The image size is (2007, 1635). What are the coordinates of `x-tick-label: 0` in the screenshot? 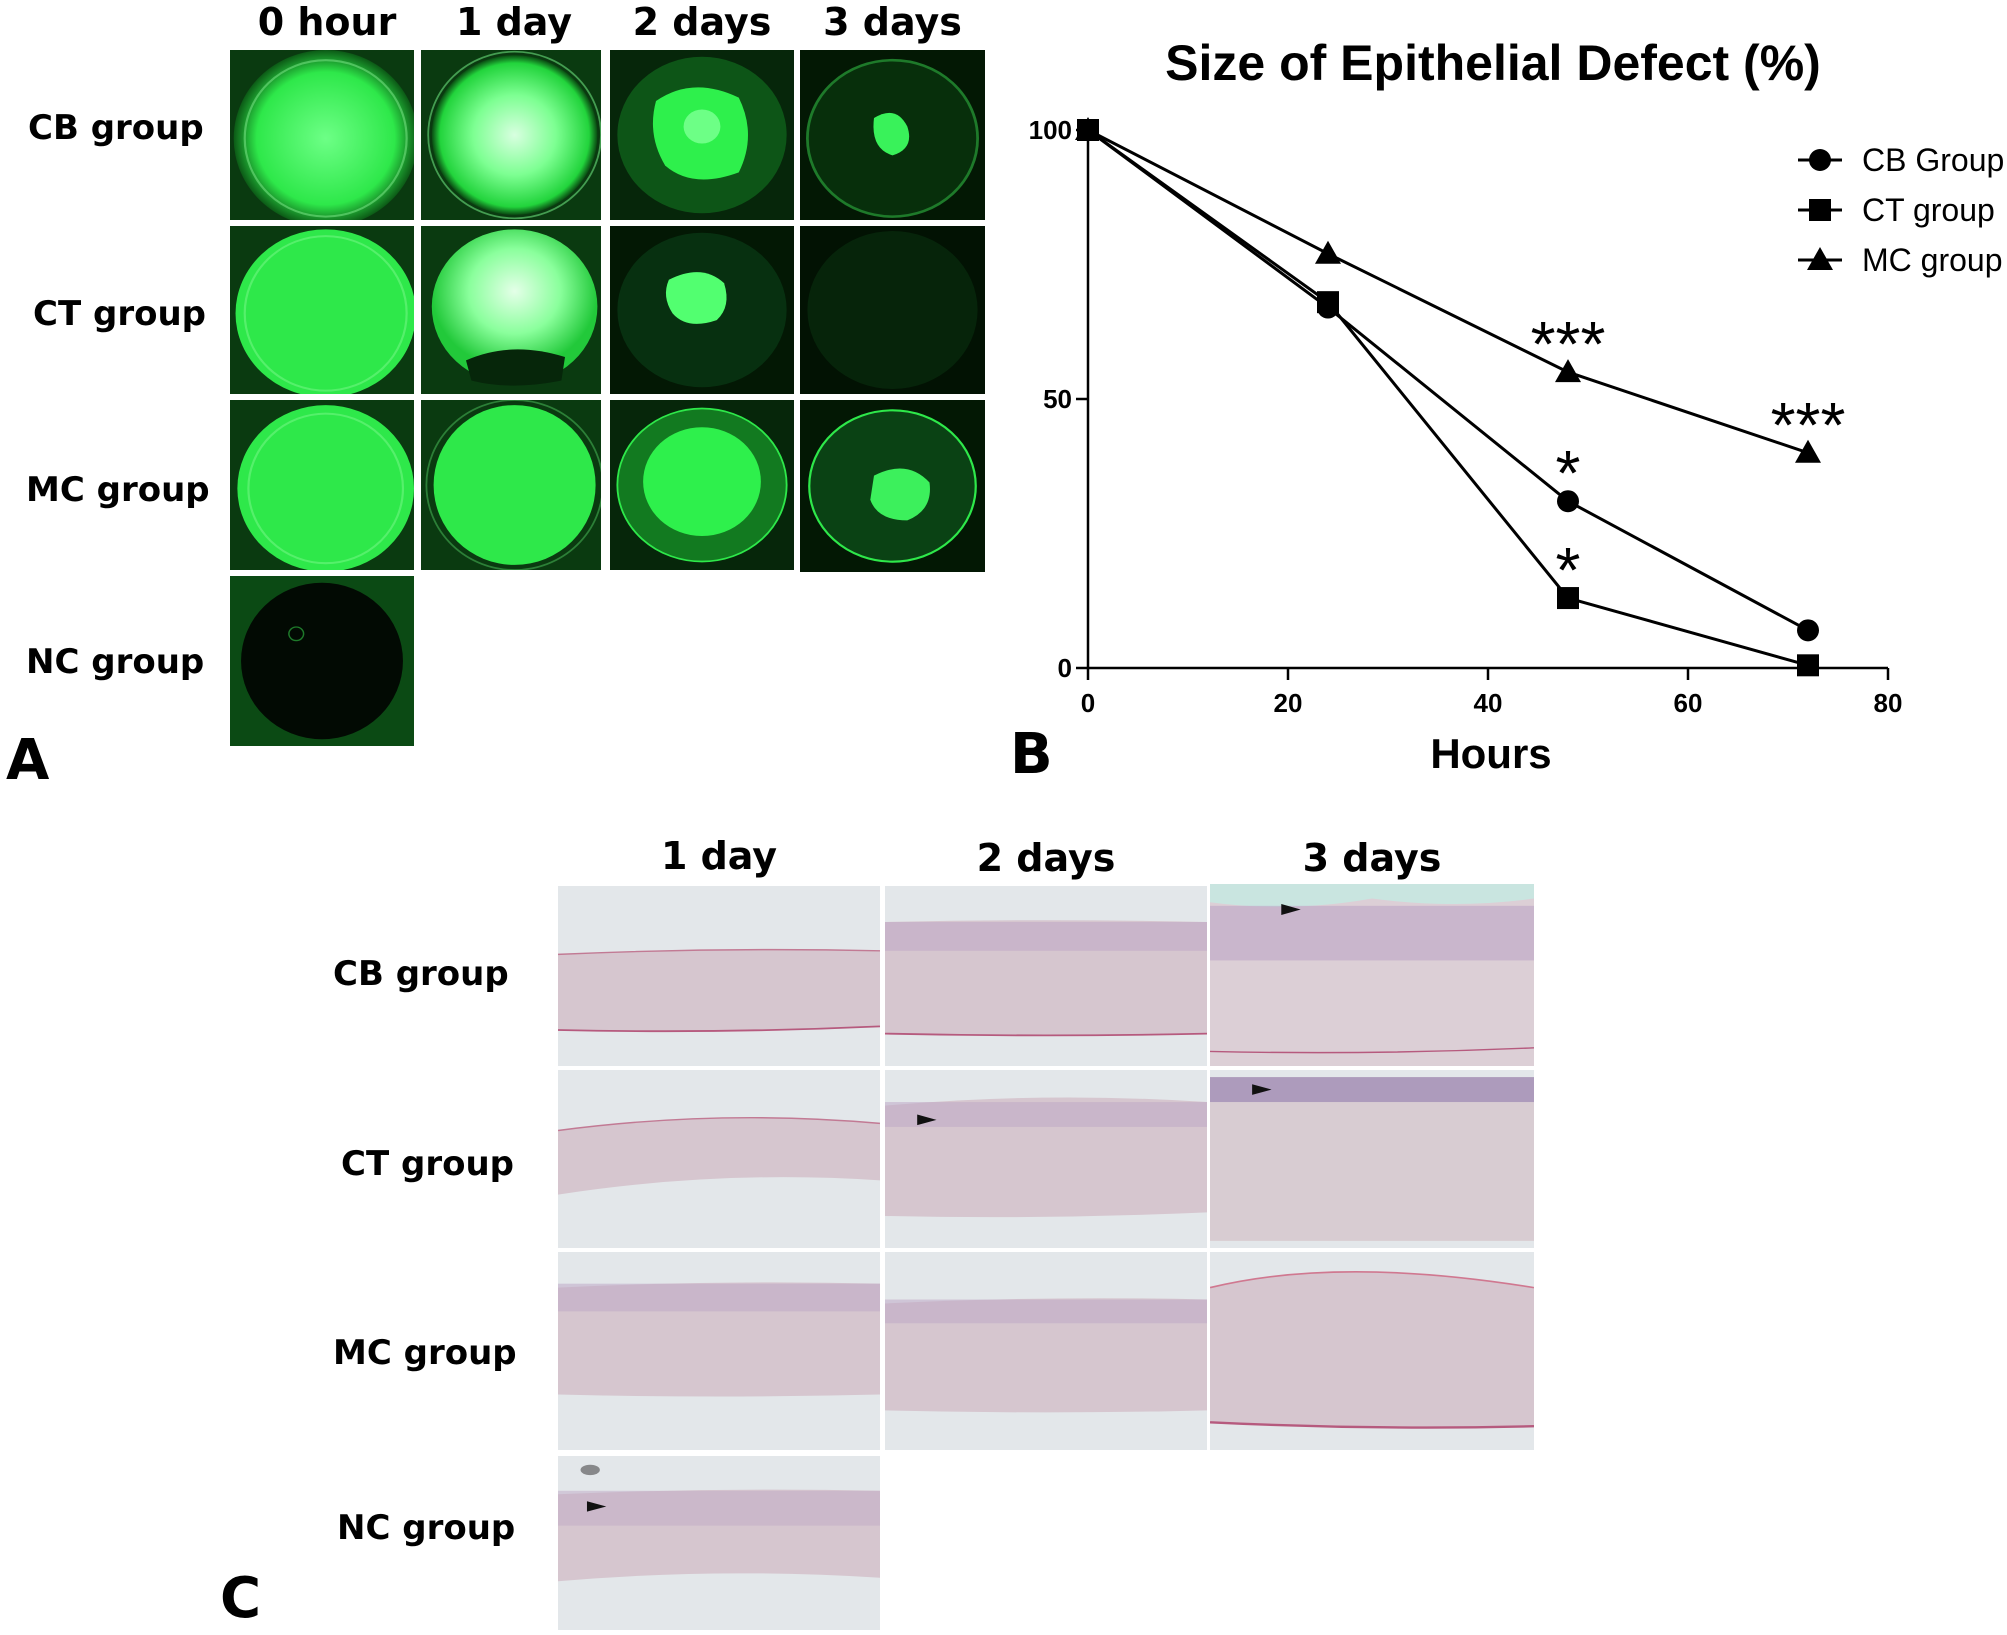 It's located at (1088, 703).